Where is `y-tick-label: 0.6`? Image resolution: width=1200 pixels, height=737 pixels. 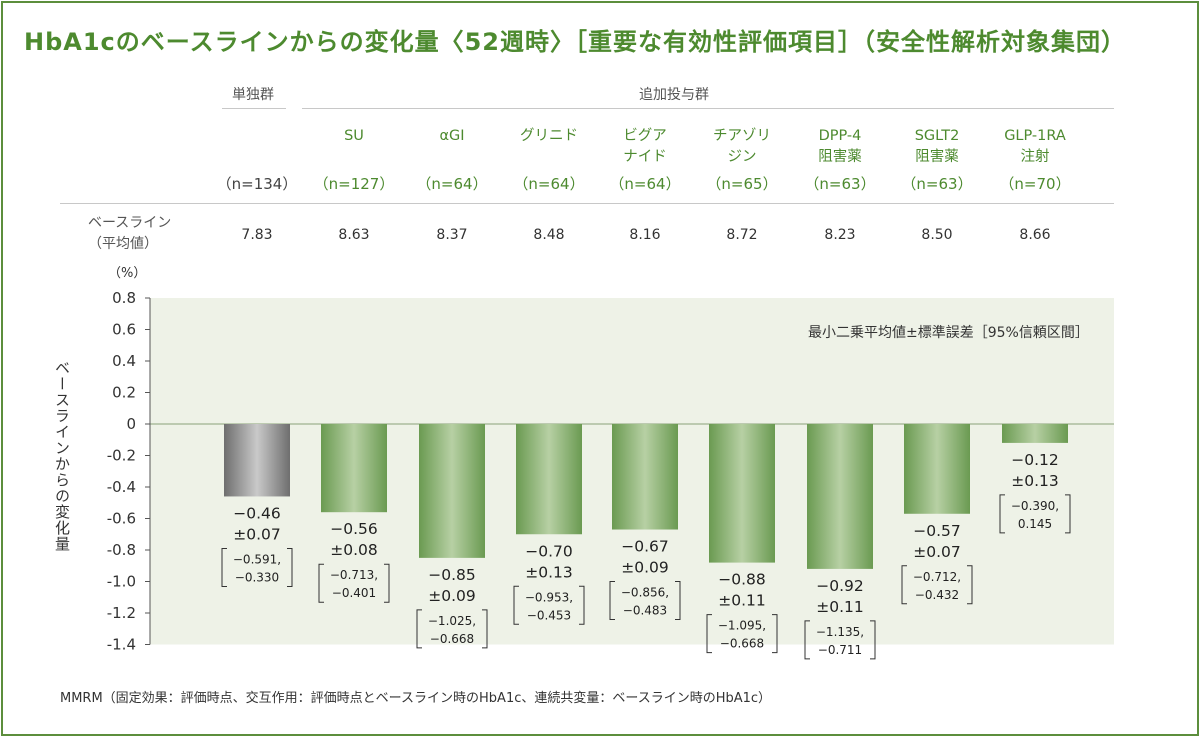 y-tick-label: 0.6 is located at coordinates (124, 330).